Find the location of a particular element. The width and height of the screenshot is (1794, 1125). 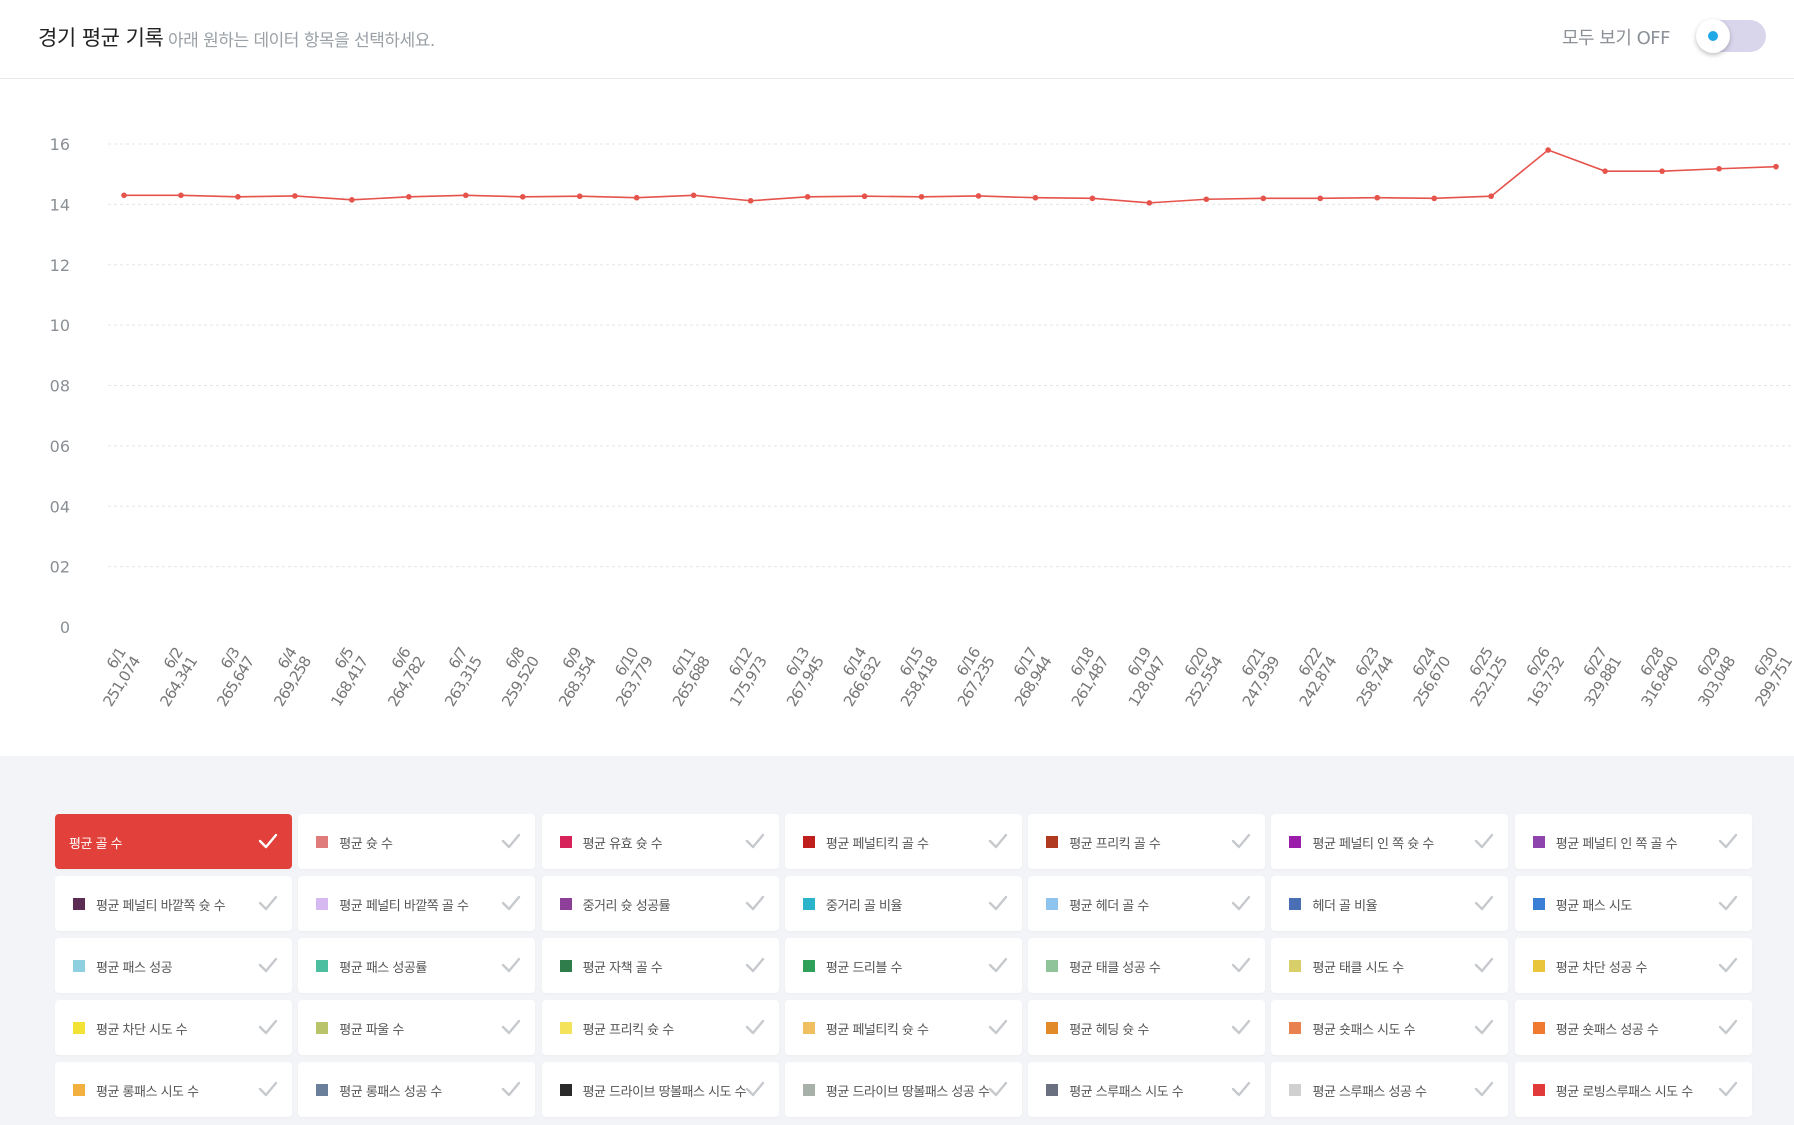

legend-item: 평균 숏패스 성공 수 is located at coordinates (1633, 1027).